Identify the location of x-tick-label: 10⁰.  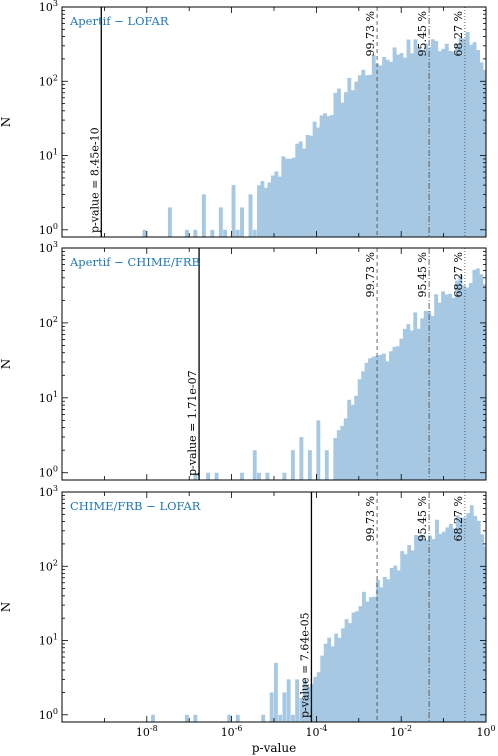
(485, 731).